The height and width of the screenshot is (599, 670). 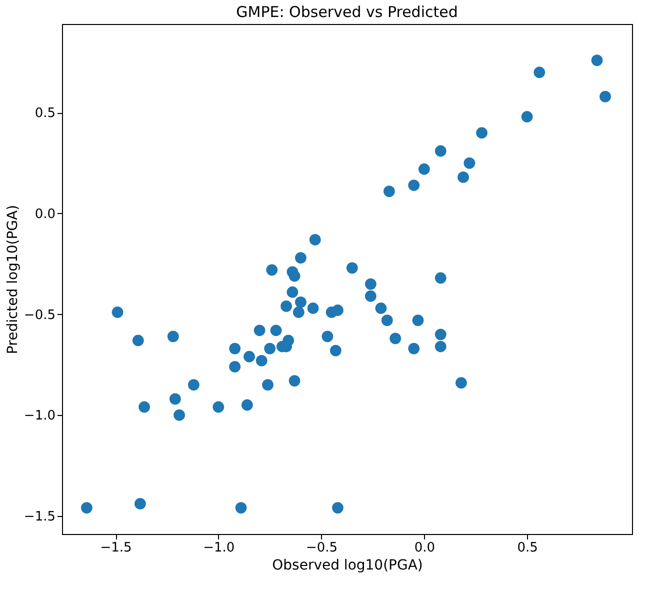 What do you see at coordinates (116, 548) in the screenshot?
I see `x-tick-label: −1.5` at bounding box center [116, 548].